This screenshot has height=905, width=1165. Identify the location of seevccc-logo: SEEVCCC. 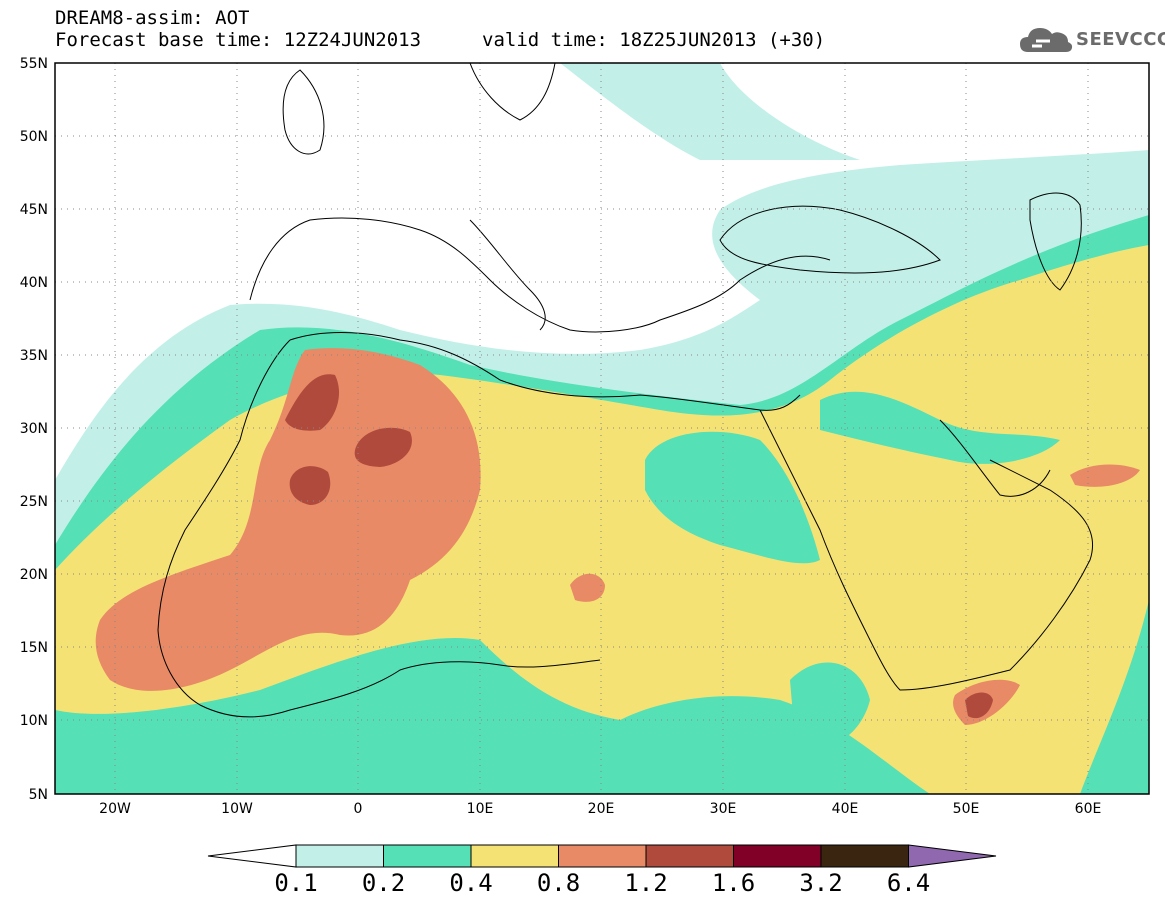
(1091, 39).